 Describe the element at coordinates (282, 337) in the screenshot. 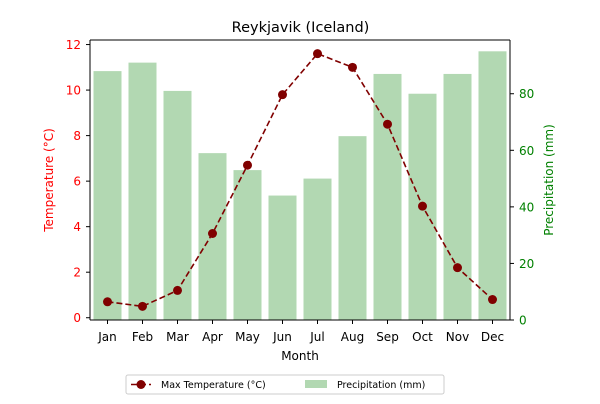

I see `x-tick-label: Jun` at that location.